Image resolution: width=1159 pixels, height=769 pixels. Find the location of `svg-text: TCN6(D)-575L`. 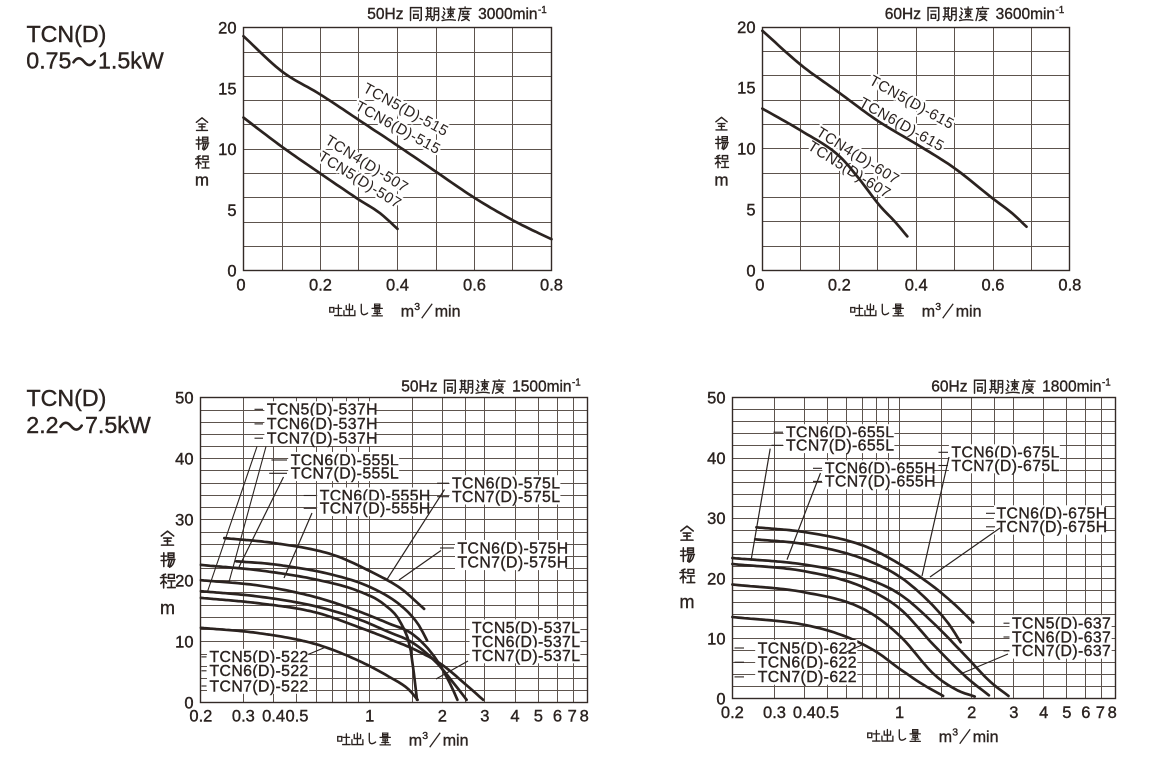

svg-text: TCN6(D)-575L is located at coordinates (506, 484).